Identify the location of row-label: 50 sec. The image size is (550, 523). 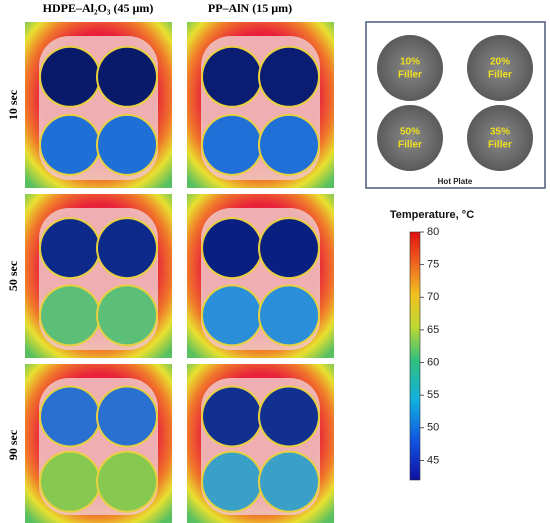
(13, 275).